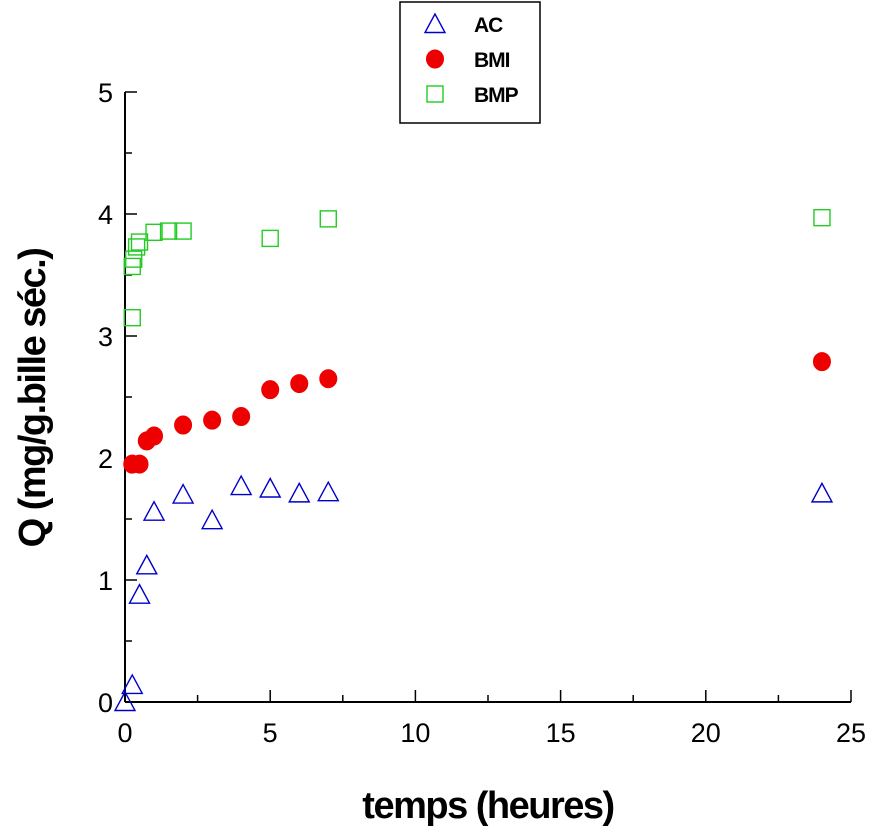 The height and width of the screenshot is (829, 872). What do you see at coordinates (270, 733) in the screenshot?
I see `x-tick-label: 5` at bounding box center [270, 733].